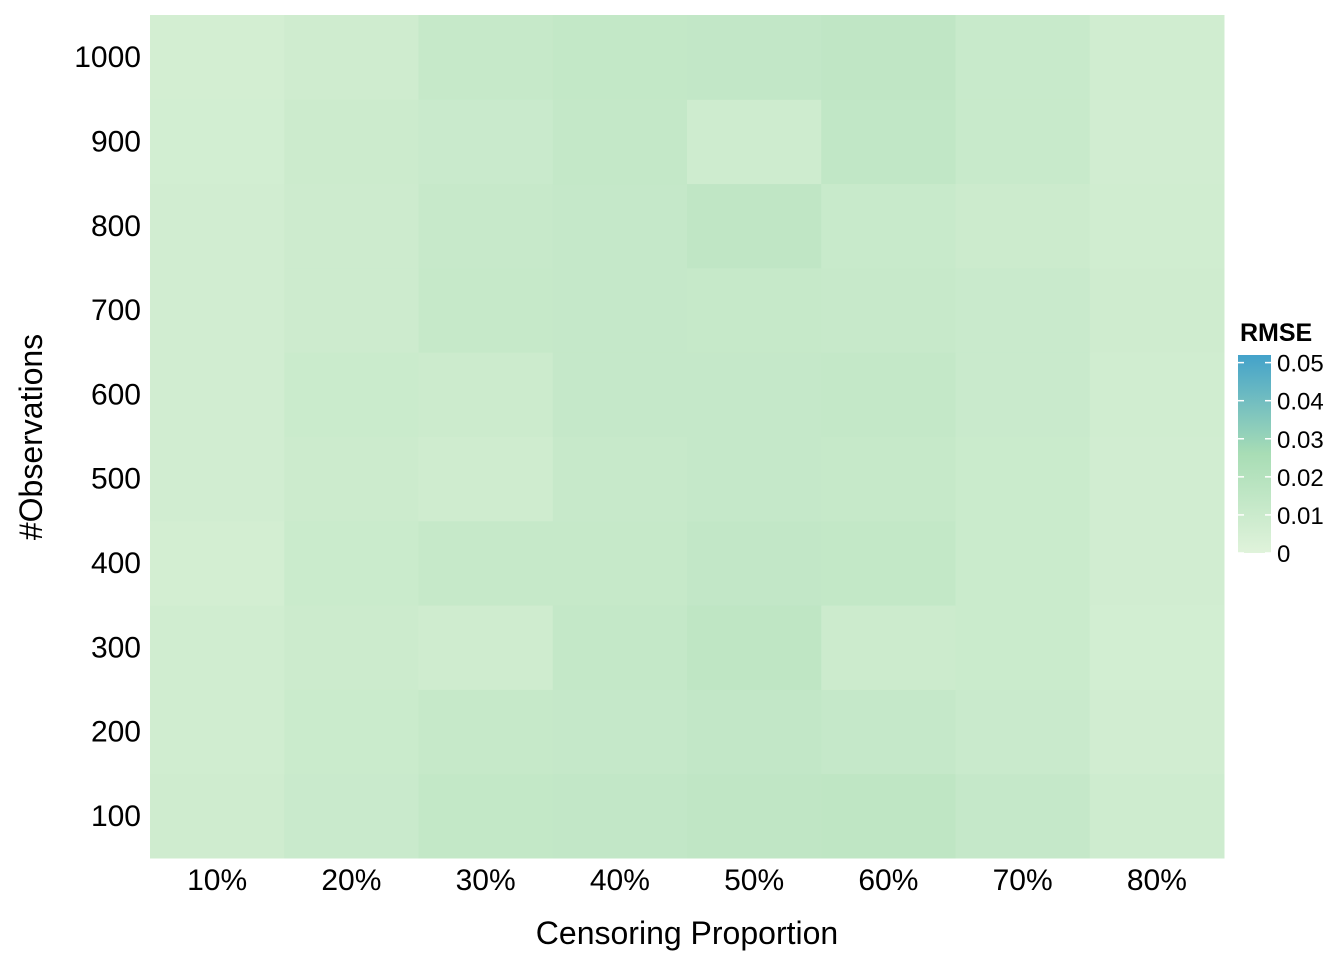 Image resolution: width=1344 pixels, height=960 pixels. I want to click on x-tick-label: 60%, so click(888, 880).